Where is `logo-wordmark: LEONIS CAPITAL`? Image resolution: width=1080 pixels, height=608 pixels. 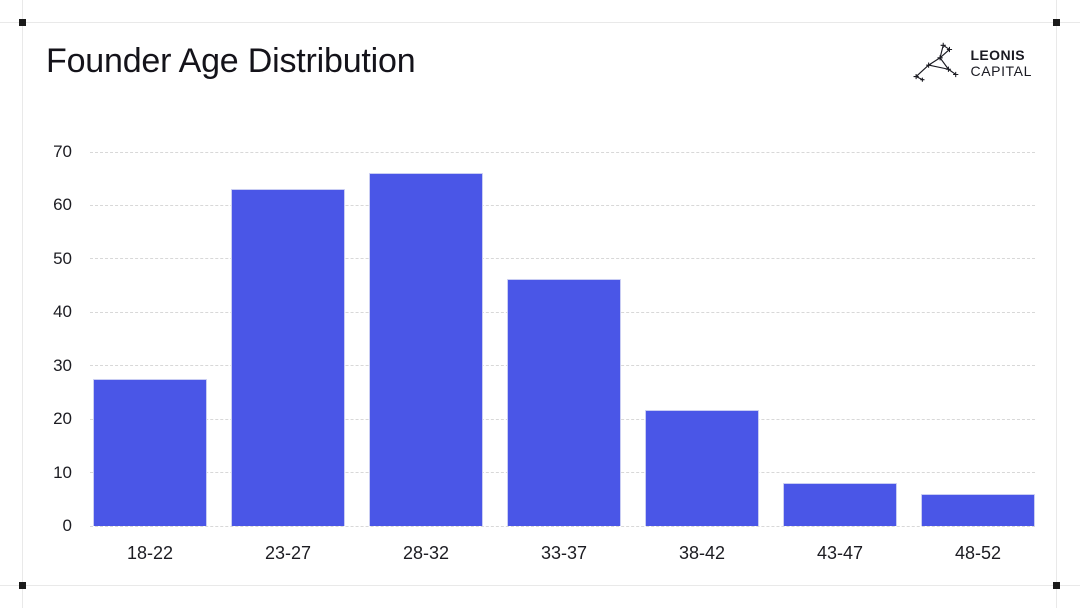 logo-wordmark: LEONIS CAPITAL is located at coordinates (1001, 63).